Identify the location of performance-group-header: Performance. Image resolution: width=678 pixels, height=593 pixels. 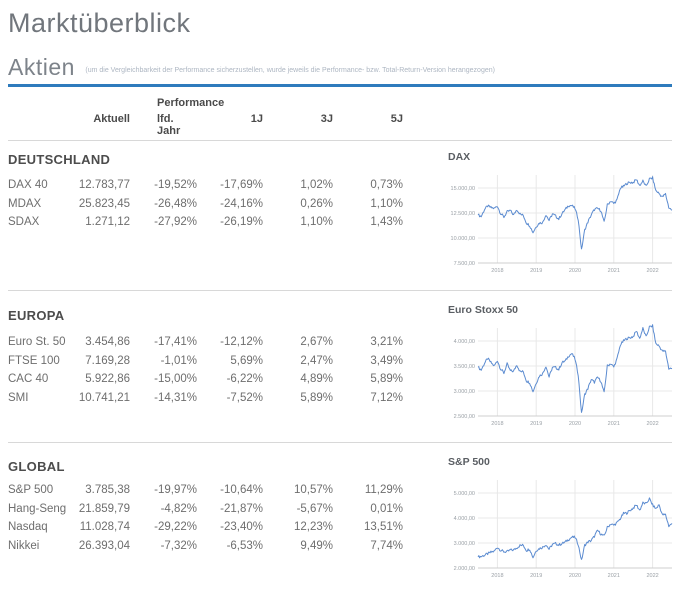
(191, 103).